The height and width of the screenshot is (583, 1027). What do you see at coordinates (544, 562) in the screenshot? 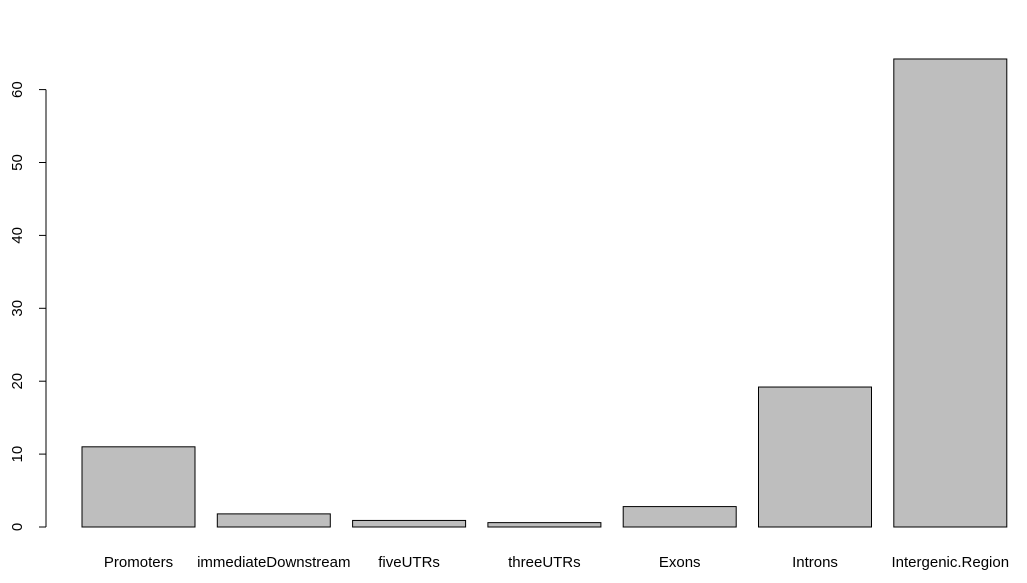
I see `x-category-label: threeUTRs` at bounding box center [544, 562].